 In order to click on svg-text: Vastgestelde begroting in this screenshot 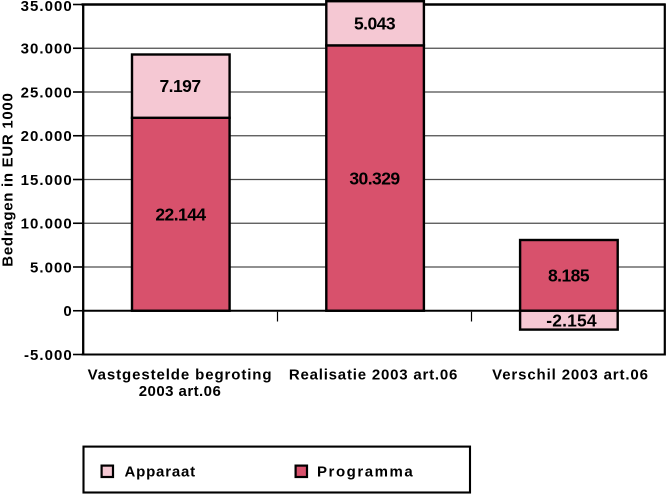, I will do `click(180, 374)`.